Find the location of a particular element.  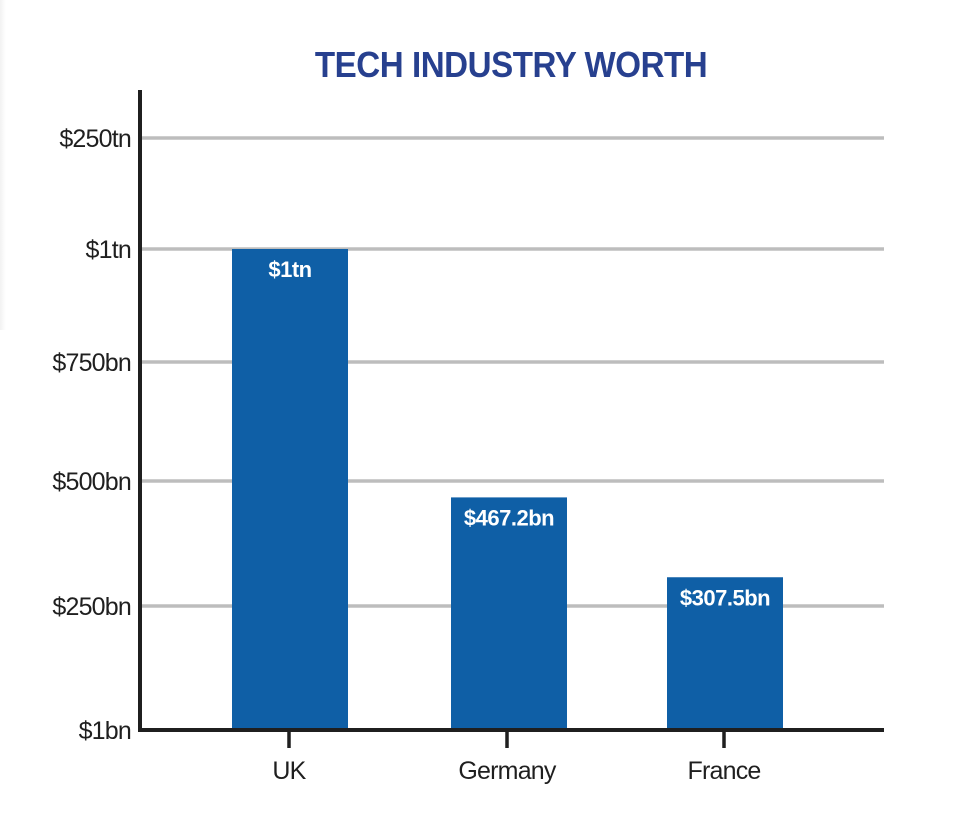

y-tick-label: $1tn is located at coordinates (108, 250).